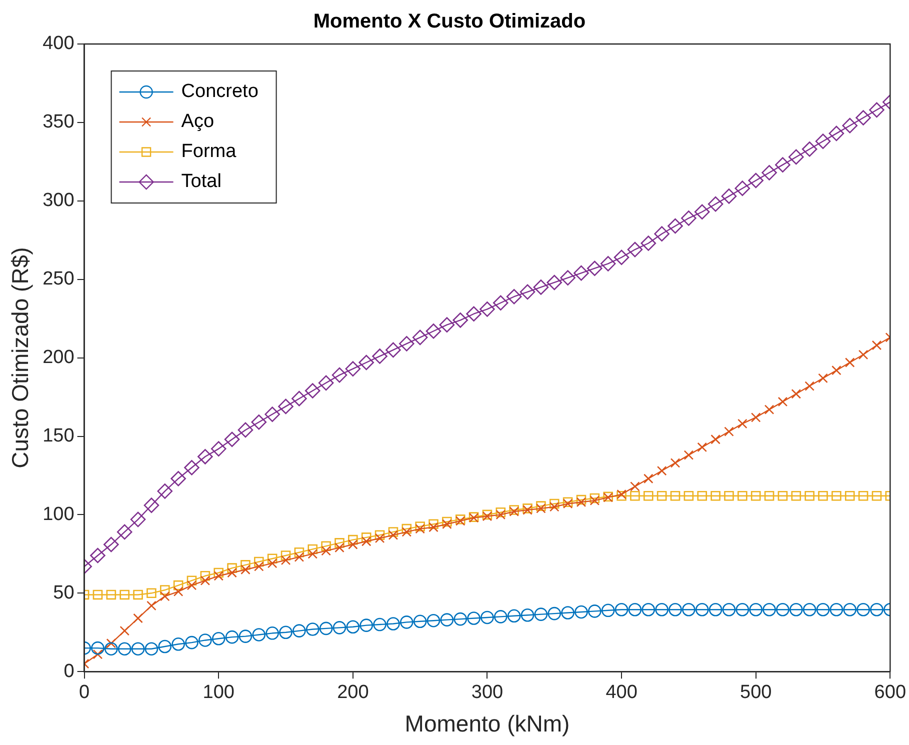 Image resolution: width=909 pixels, height=745 pixels. I want to click on y-tick-label: 0, so click(69, 671).